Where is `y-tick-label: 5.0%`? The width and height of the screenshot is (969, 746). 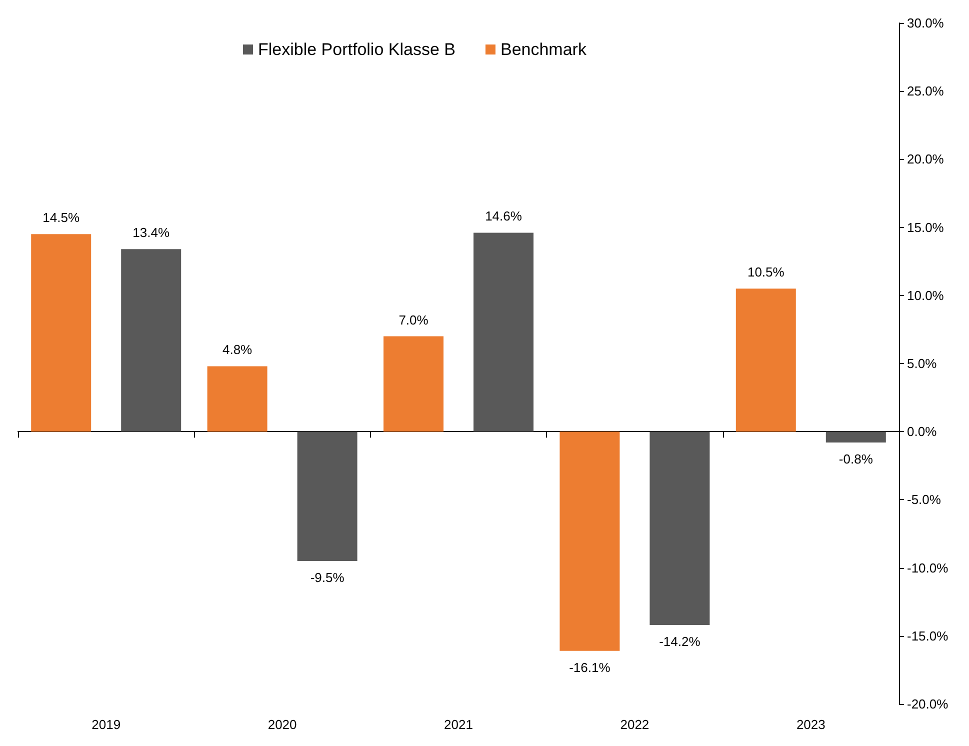
y-tick-label: 5.0% is located at coordinates (922, 363).